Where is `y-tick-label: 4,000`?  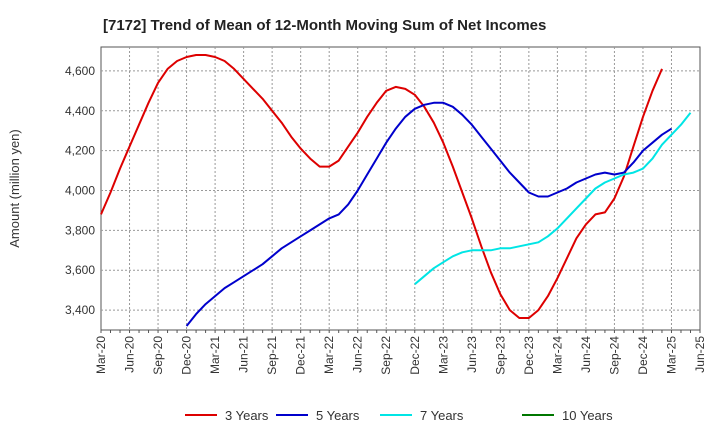 y-tick-label: 4,000 is located at coordinates (80, 190).